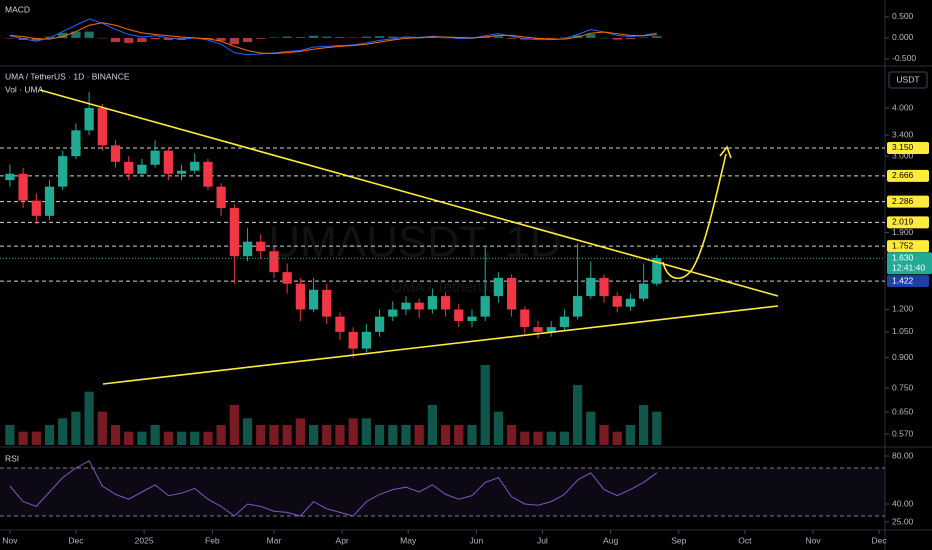 This screenshot has width=932, height=550. What do you see at coordinates (908, 267) in the screenshot?
I see `countdown-label: 12:41:40` at bounding box center [908, 267].